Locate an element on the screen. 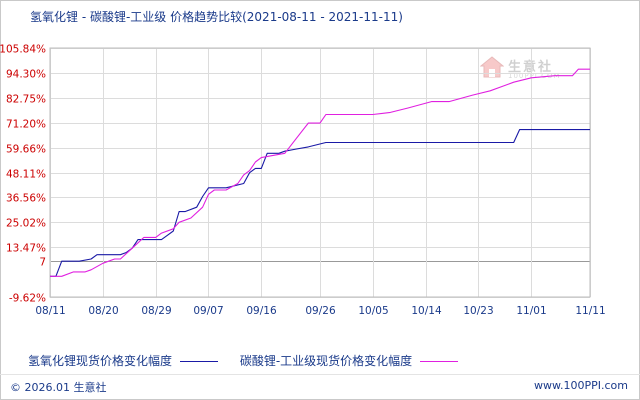 The image size is (640, 400). x-tick-label: 11/11 is located at coordinates (590, 311).